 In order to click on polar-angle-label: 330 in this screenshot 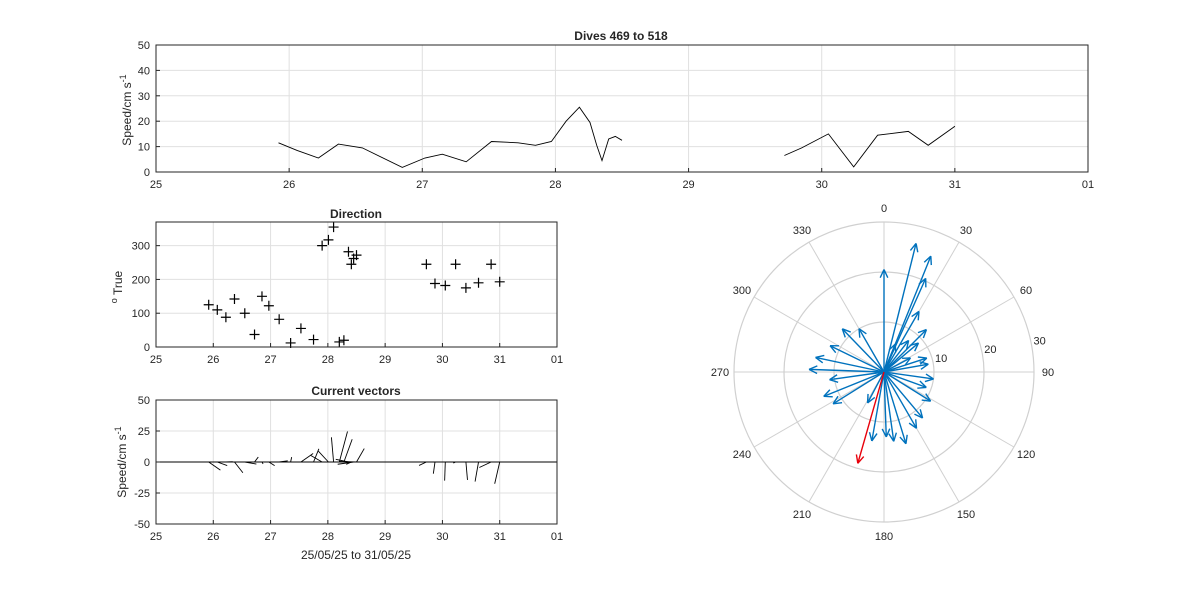, I will do `click(802, 231)`.